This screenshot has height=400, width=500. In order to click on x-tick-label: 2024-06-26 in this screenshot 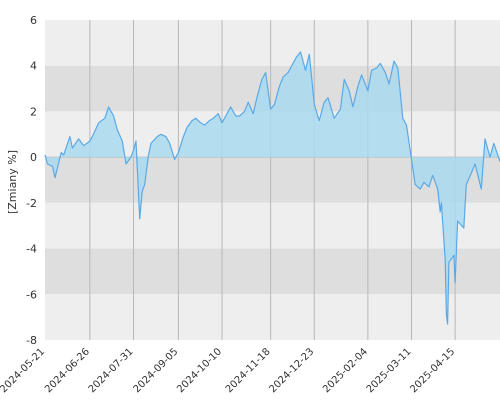, I will do `click(67, 370)`.